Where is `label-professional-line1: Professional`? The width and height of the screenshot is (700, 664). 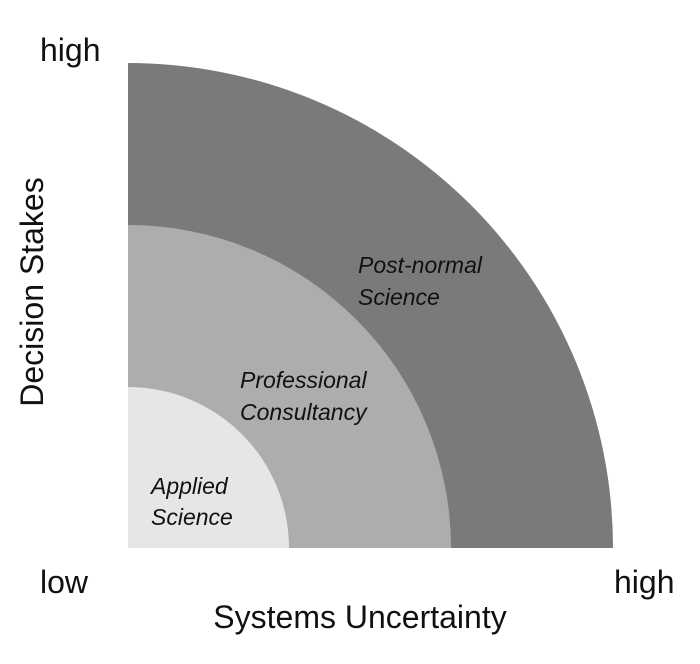
label-professional-line1: Professional is located at coordinates (303, 380).